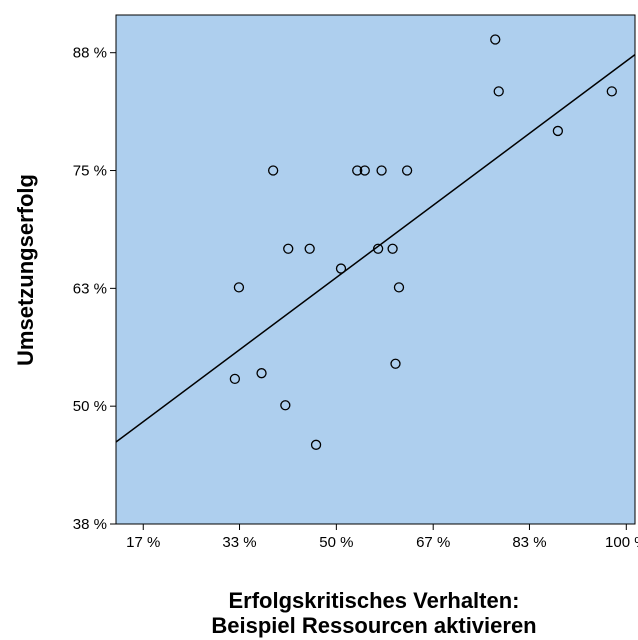  What do you see at coordinates (90, 406) in the screenshot?
I see `y-tick-label-2: 50 %` at bounding box center [90, 406].